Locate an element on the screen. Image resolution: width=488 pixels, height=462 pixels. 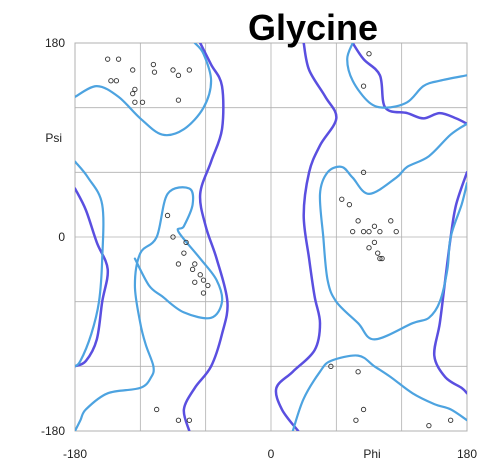
x-axis-label: Phi is located at coordinates (371, 454).